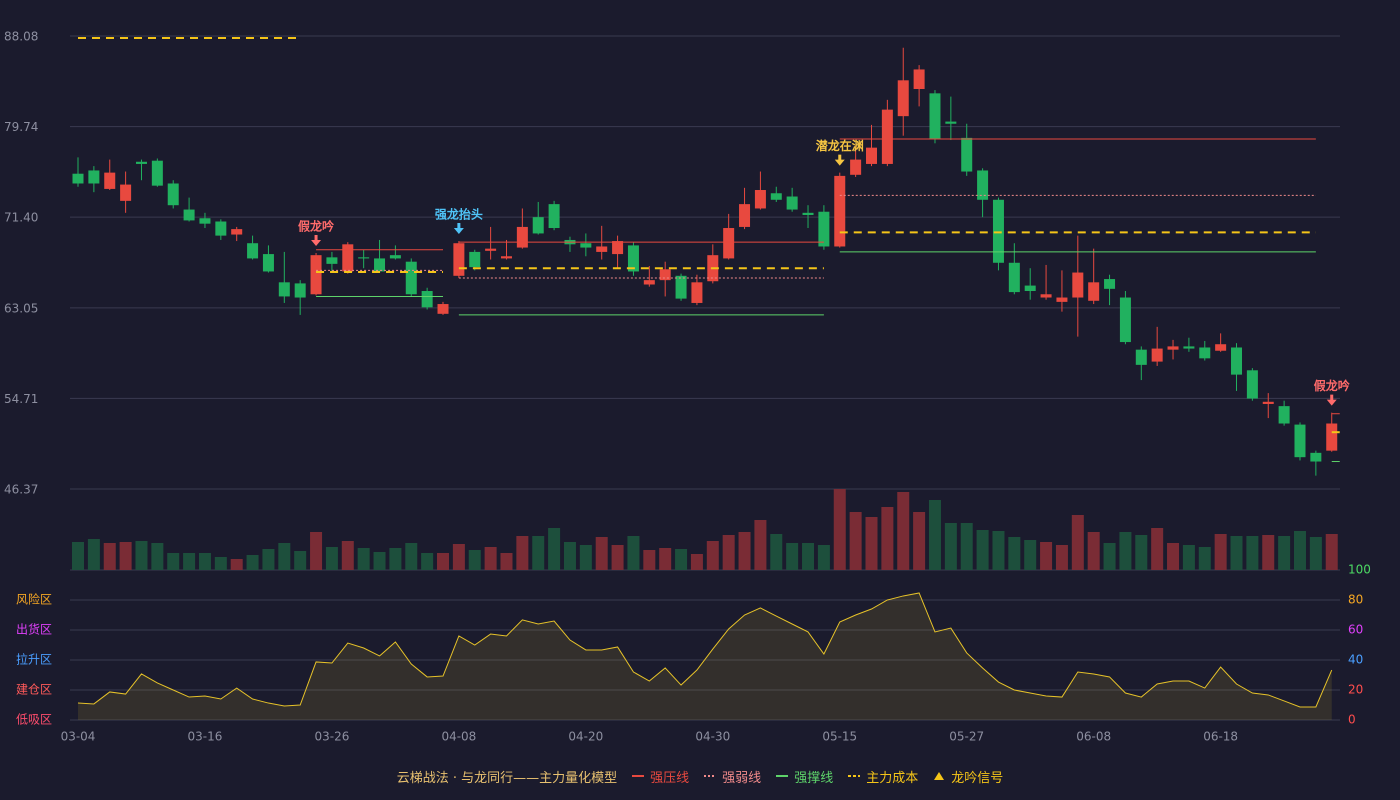 The image size is (1400, 800). What do you see at coordinates (331, 737) in the screenshot?
I see `x-tick-label: 03-26` at bounding box center [331, 737].